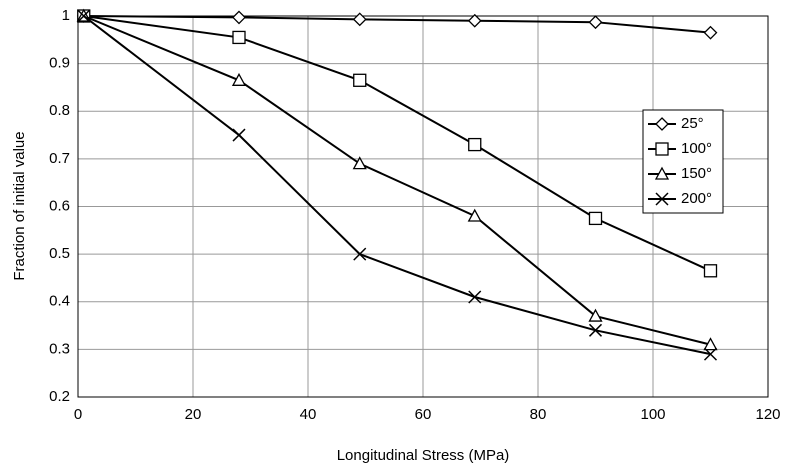 Image resolution: width=797 pixels, height=475 pixels. What do you see at coordinates (59, 63) in the screenshot?
I see `y-tick-label: 0.9` at bounding box center [59, 63].